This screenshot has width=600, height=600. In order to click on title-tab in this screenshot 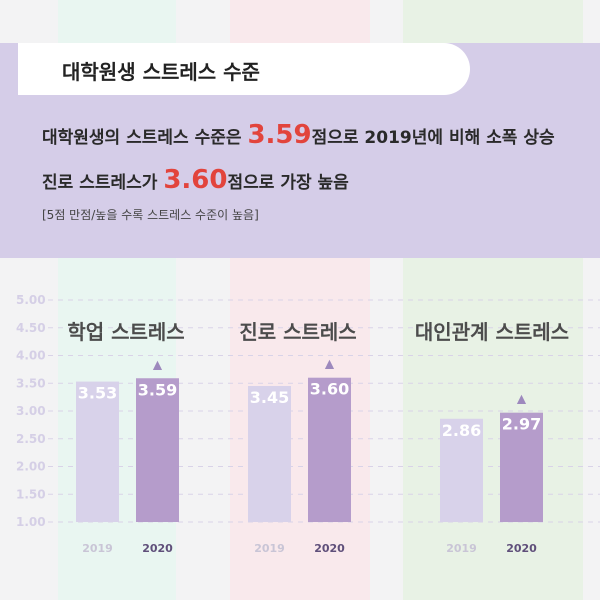, I will do `click(244, 69)`.